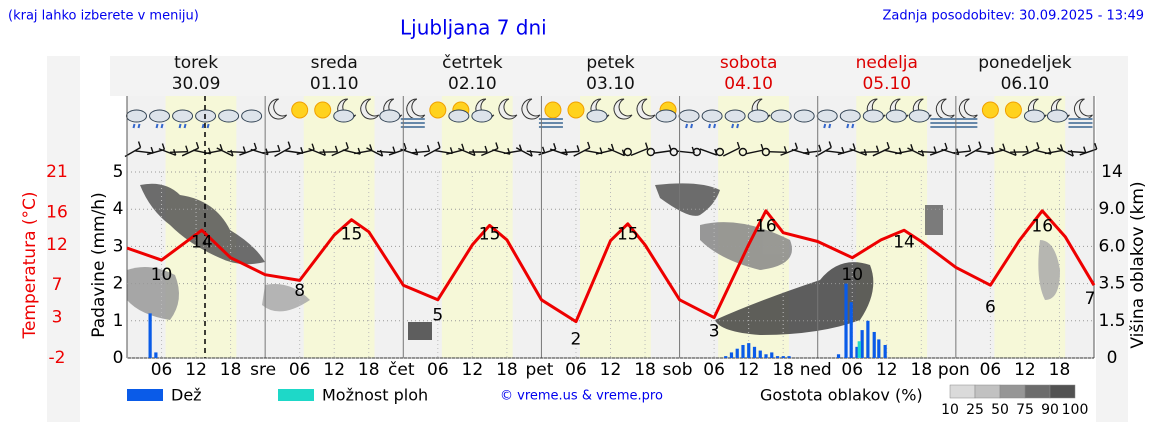  I want to click on day-date: 04.10, so click(748, 84).